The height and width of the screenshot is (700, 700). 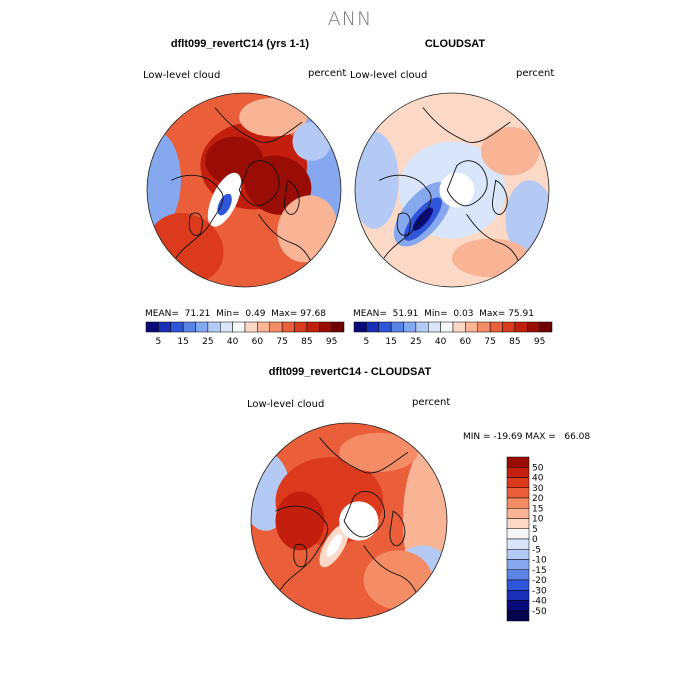 I want to click on panel1-variable-label: Low-level cloud, so click(x=182, y=75).